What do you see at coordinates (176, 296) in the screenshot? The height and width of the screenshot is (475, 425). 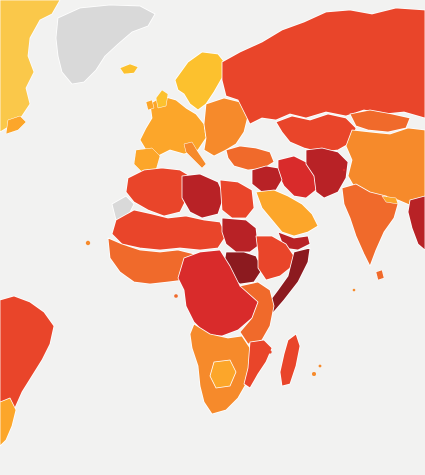 I see `island-dot-sao-tome` at bounding box center [176, 296].